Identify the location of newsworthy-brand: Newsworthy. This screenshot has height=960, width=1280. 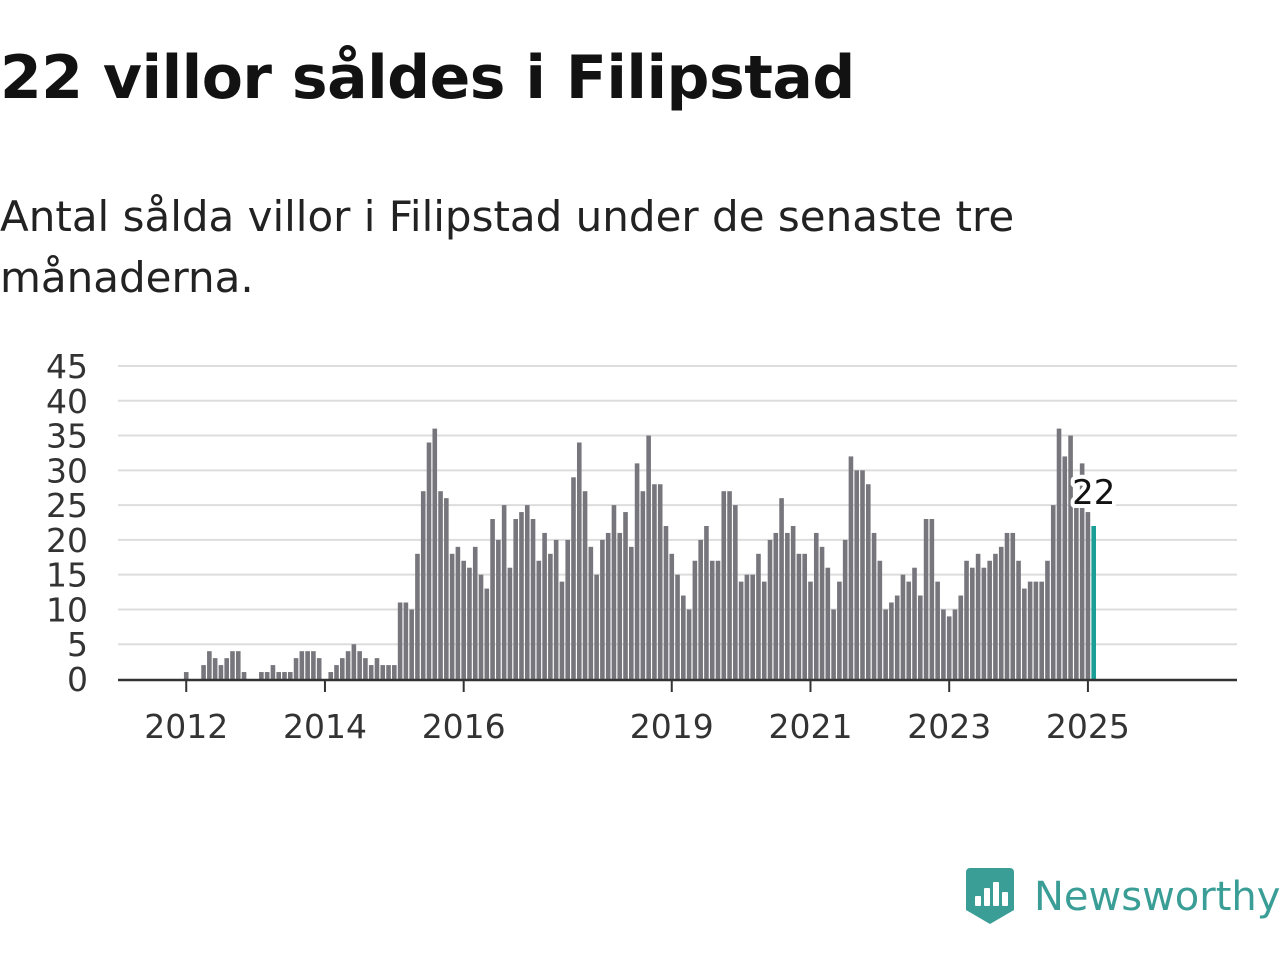
(1122, 897).